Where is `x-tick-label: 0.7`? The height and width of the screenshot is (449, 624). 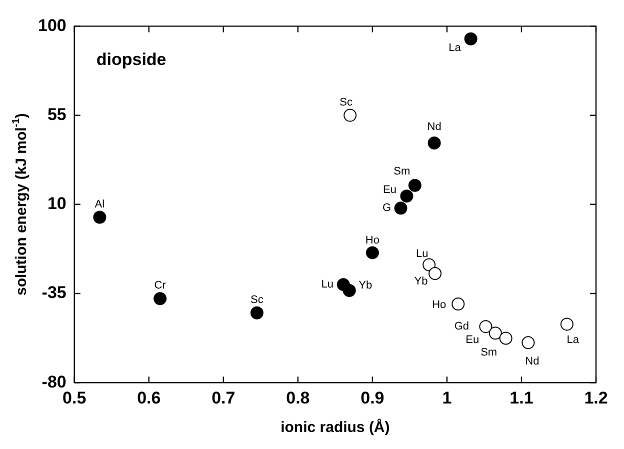
x-tick-label: 0.7 is located at coordinates (224, 398).